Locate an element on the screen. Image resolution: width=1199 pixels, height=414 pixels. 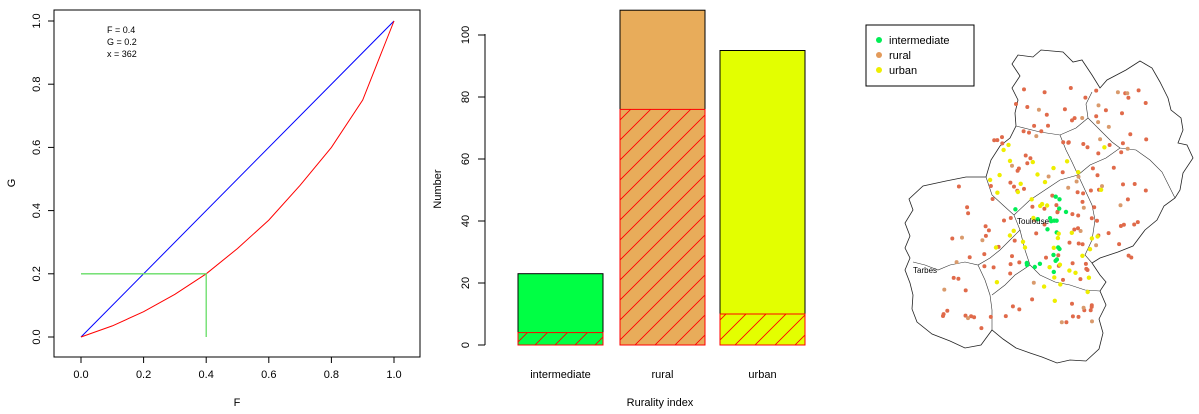
bar-hatch-urban is located at coordinates (762, 329).